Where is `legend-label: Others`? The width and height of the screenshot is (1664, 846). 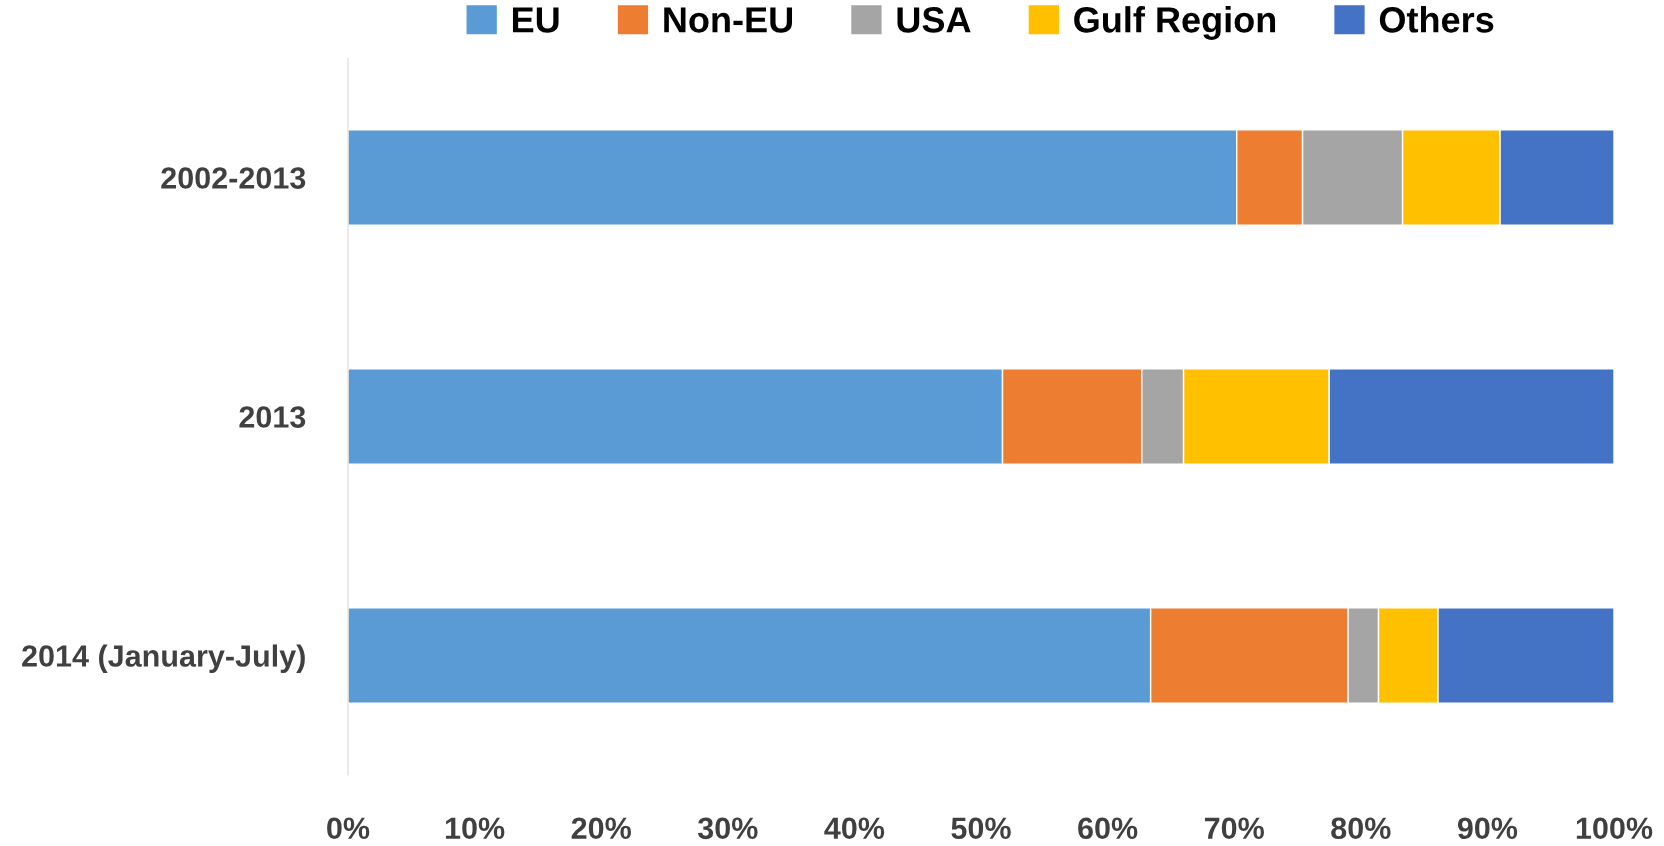
legend-label: Others is located at coordinates (1436, 19).